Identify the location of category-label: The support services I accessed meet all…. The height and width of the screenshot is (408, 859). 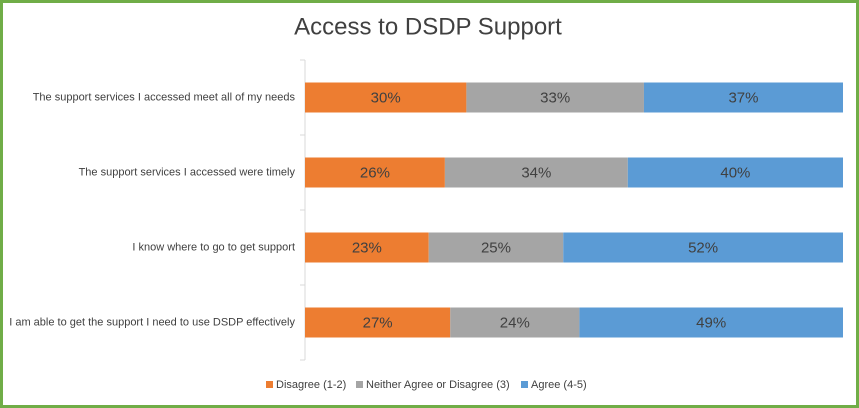
(164, 97).